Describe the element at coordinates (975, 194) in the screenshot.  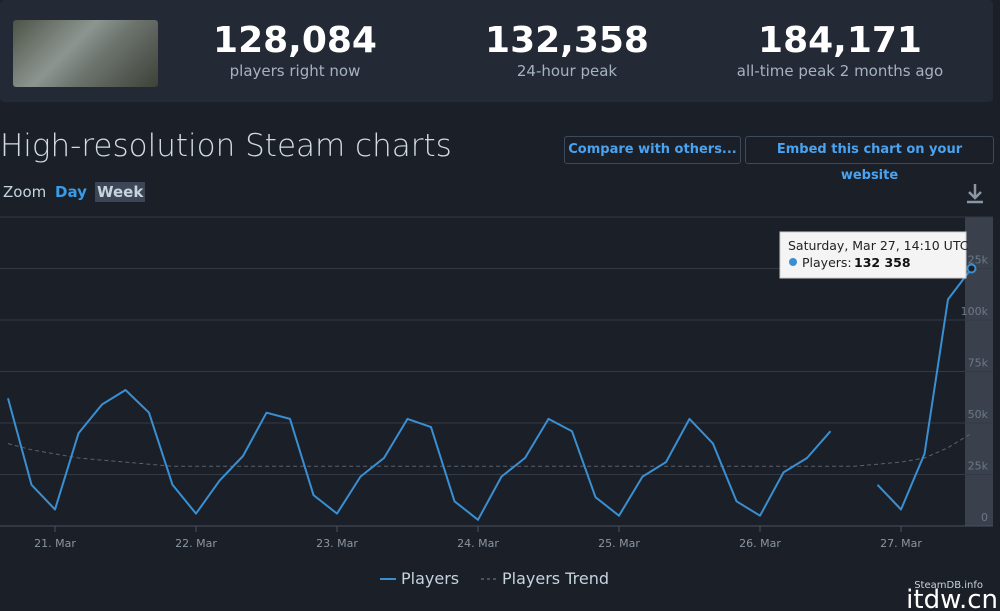
I see `download-icon` at that location.